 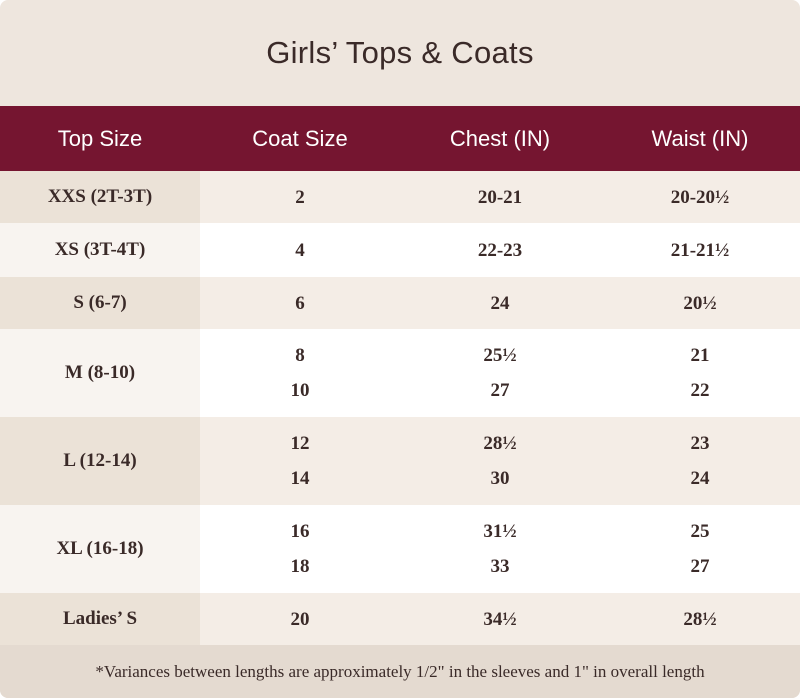 I want to click on chest-cell: 31½ 33, so click(x=500, y=549).